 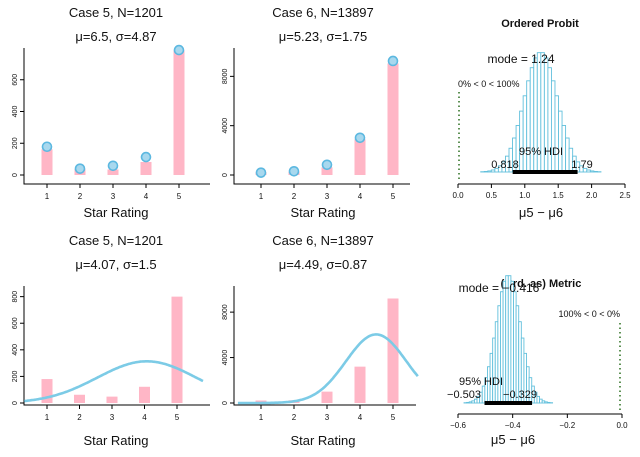 I want to click on mode-label: mode = −0.416, so click(x=499, y=288).